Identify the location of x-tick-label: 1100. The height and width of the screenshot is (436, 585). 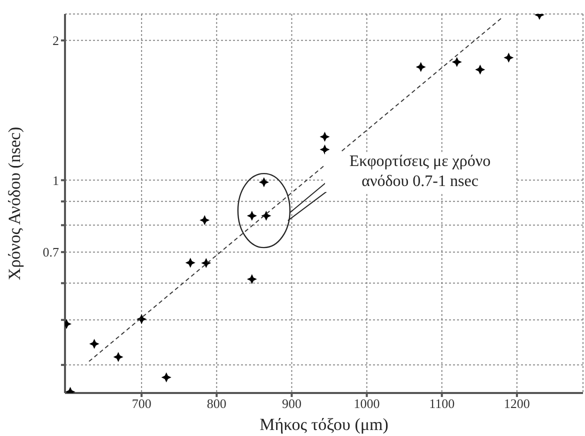
(442, 404).